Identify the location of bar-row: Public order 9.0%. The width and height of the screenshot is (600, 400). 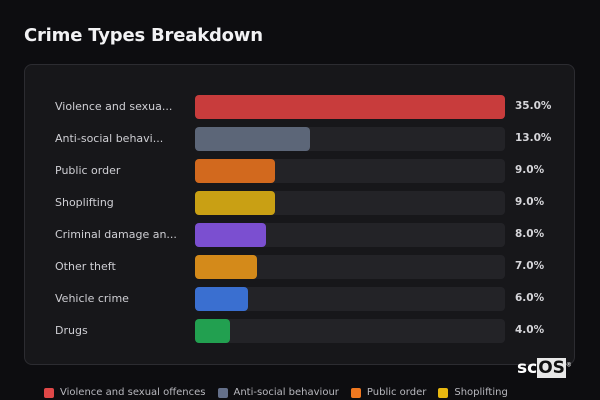
(299, 171).